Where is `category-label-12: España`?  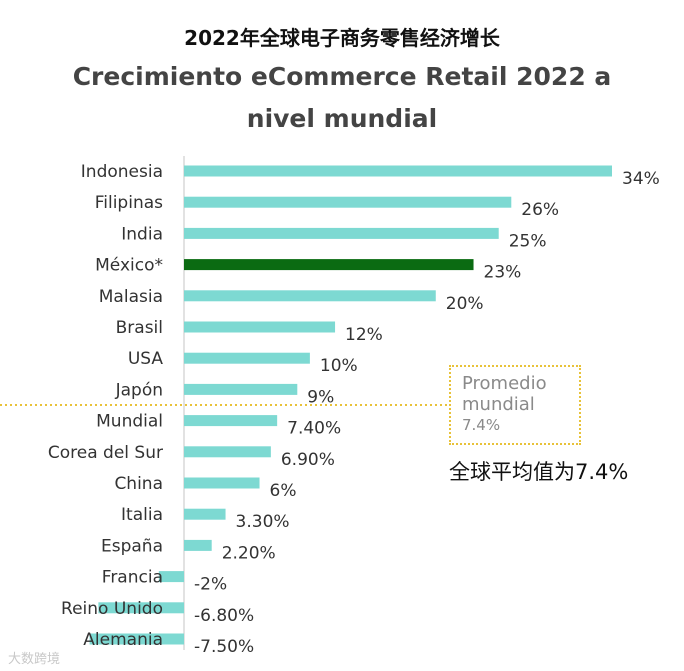 category-label-12: España is located at coordinates (132, 546).